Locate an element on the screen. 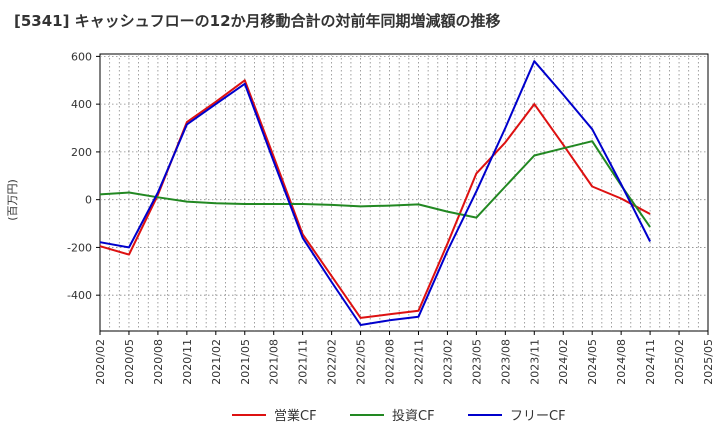 Image resolution: width=720 pixels, height=440 pixels. legend: 営業CF 投資CF フリーCF is located at coordinates (399, 416).